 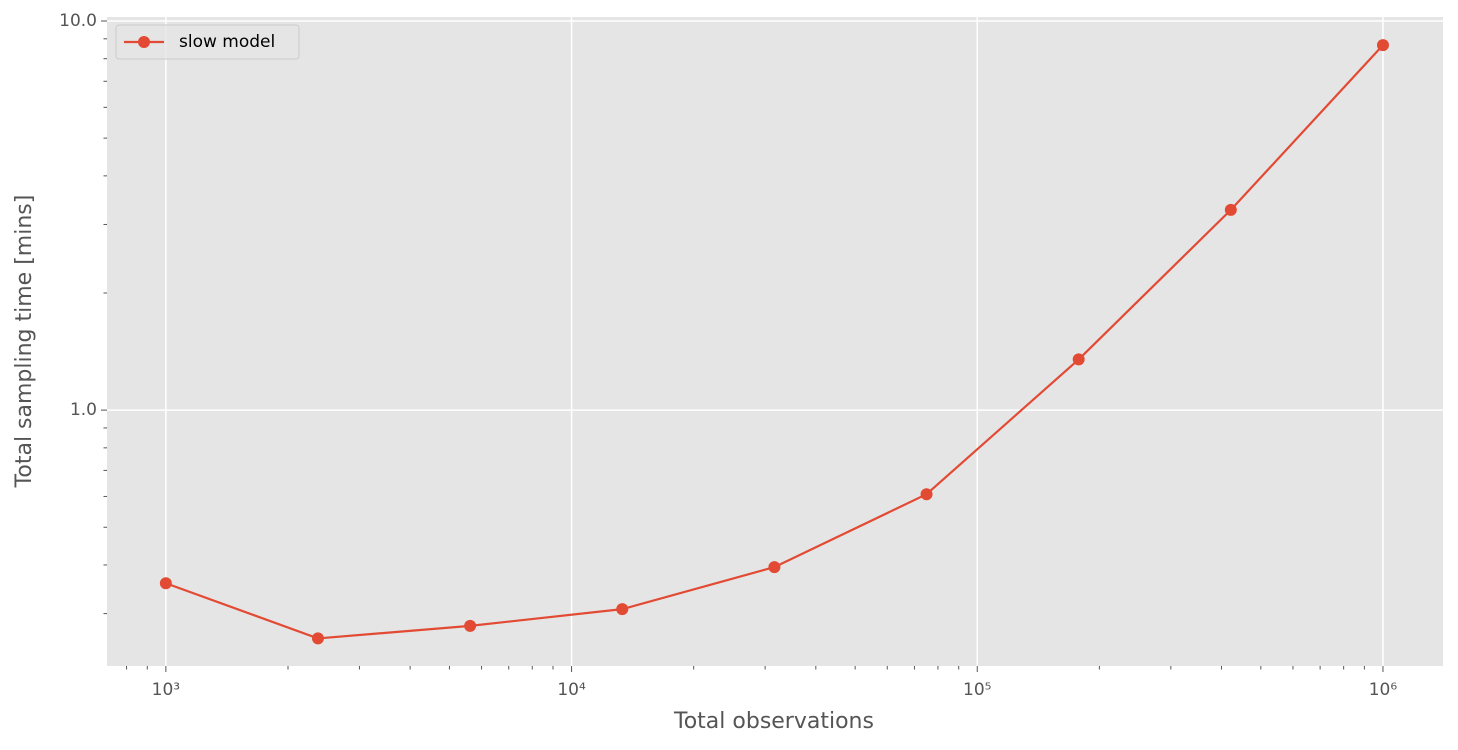 I want to click on x-tick-label: 10³, so click(x=166, y=690).